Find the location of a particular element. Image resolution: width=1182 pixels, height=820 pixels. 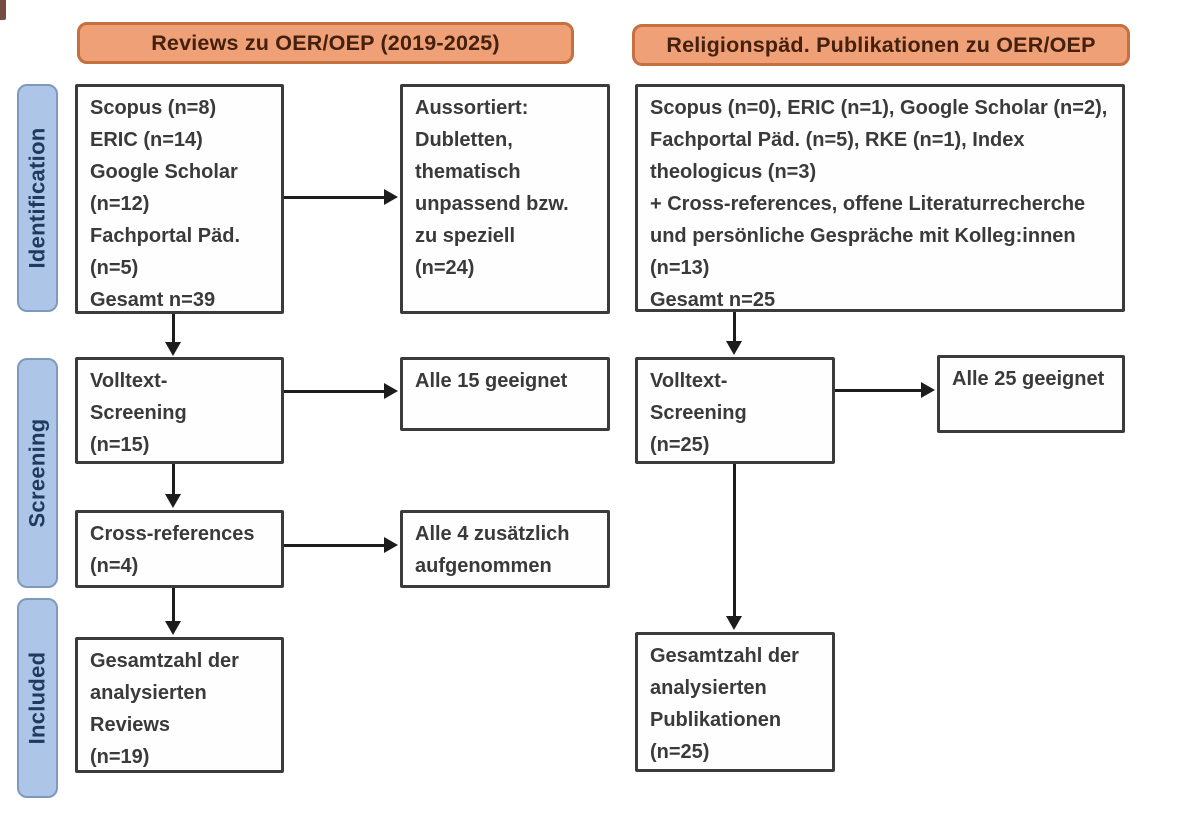

box-left-fulltext-screening: Volltext- Screening (n=15) is located at coordinates (179, 410).